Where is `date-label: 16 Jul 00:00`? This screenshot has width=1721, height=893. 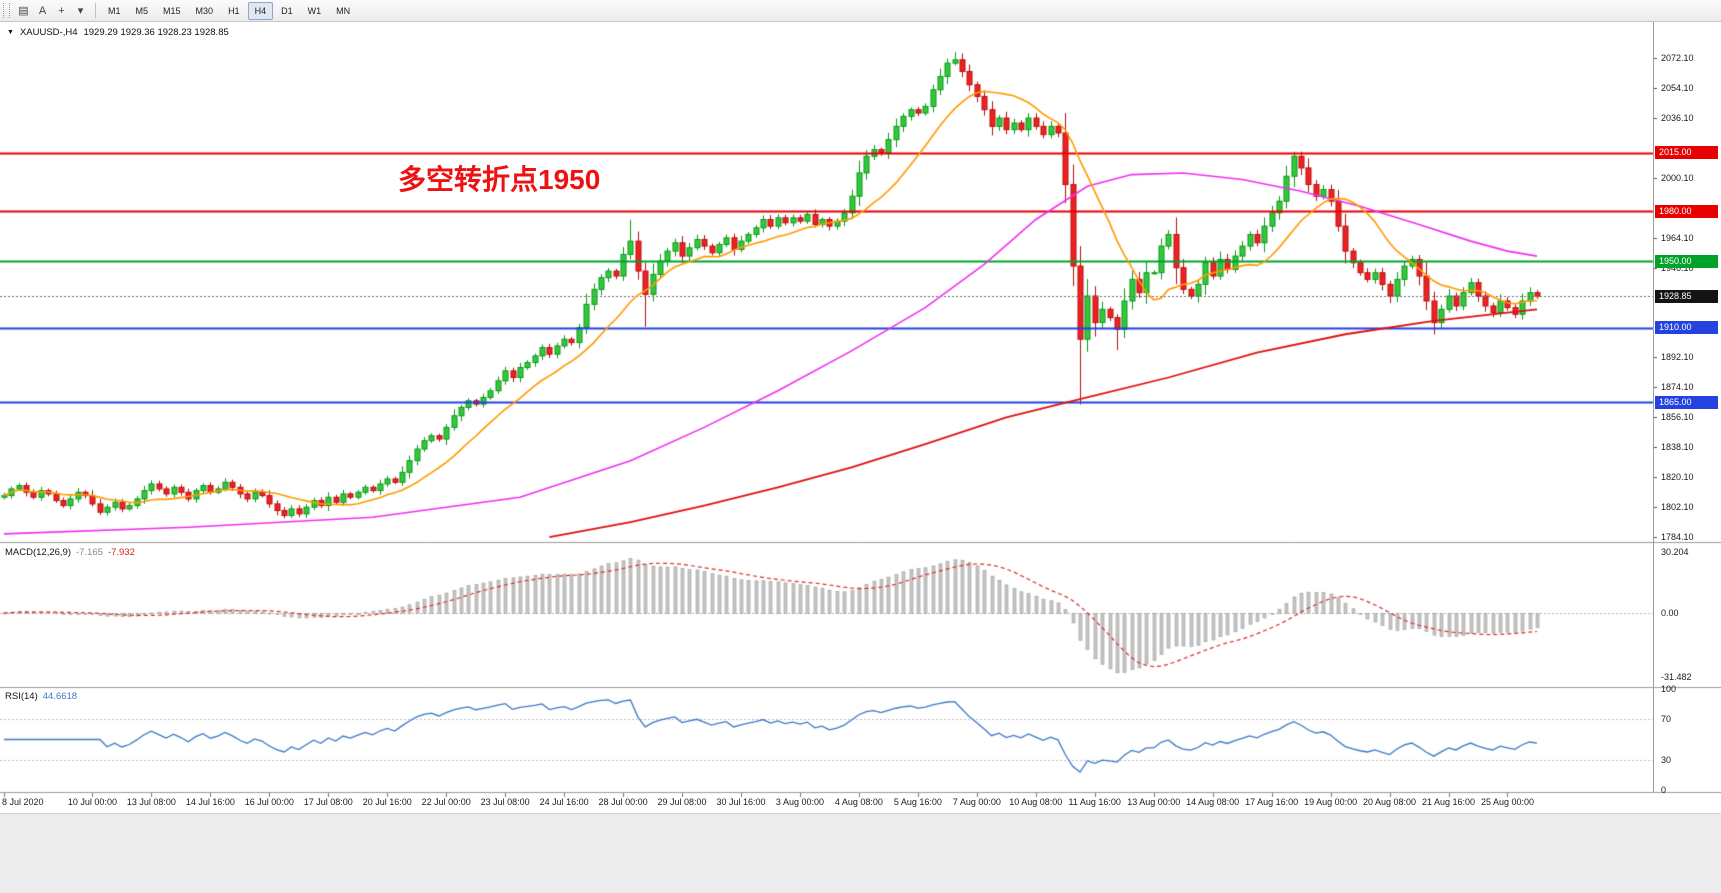 date-label: 16 Jul 00:00 is located at coordinates (269, 802).